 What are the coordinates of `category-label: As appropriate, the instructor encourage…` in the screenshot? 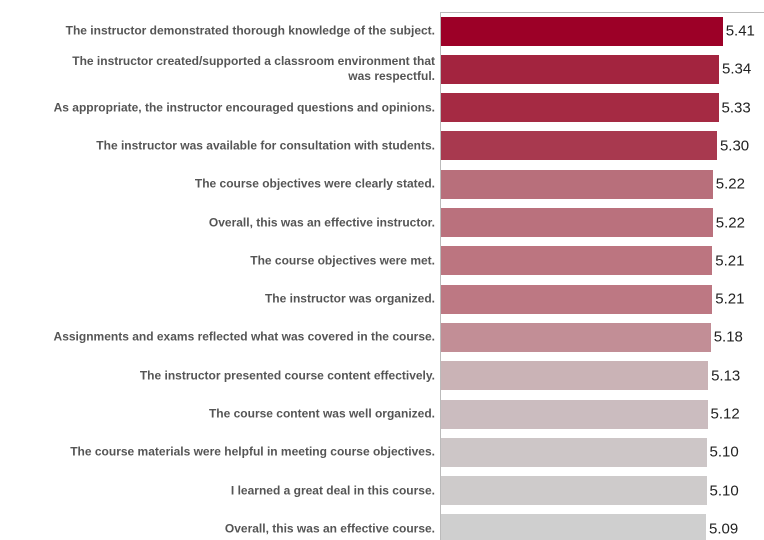 It's located at (244, 107).